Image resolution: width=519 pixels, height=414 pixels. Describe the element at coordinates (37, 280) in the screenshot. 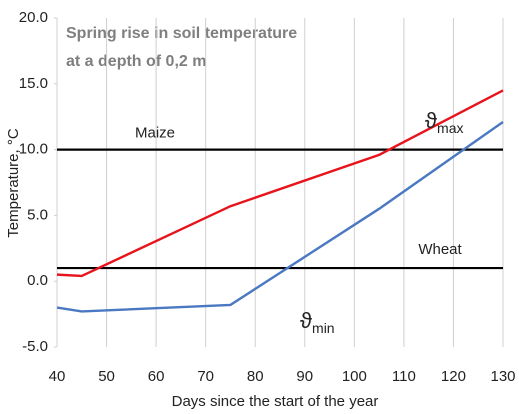

I see `y-tick-label: 0.0` at that location.